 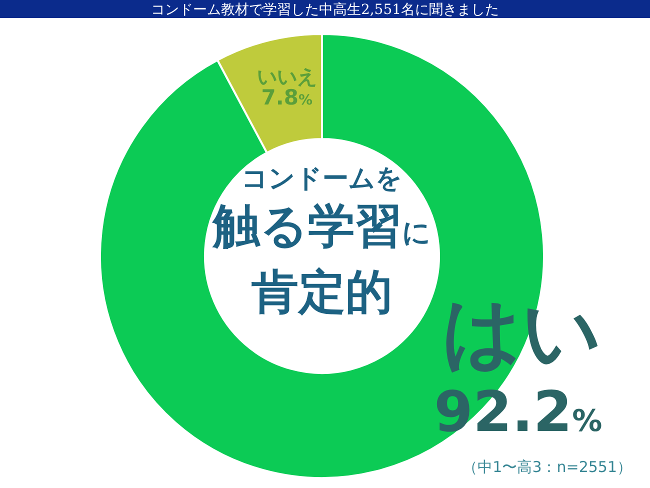 I want to click on text: コンドームを触る学習に肯定的, so click(x=322, y=242).